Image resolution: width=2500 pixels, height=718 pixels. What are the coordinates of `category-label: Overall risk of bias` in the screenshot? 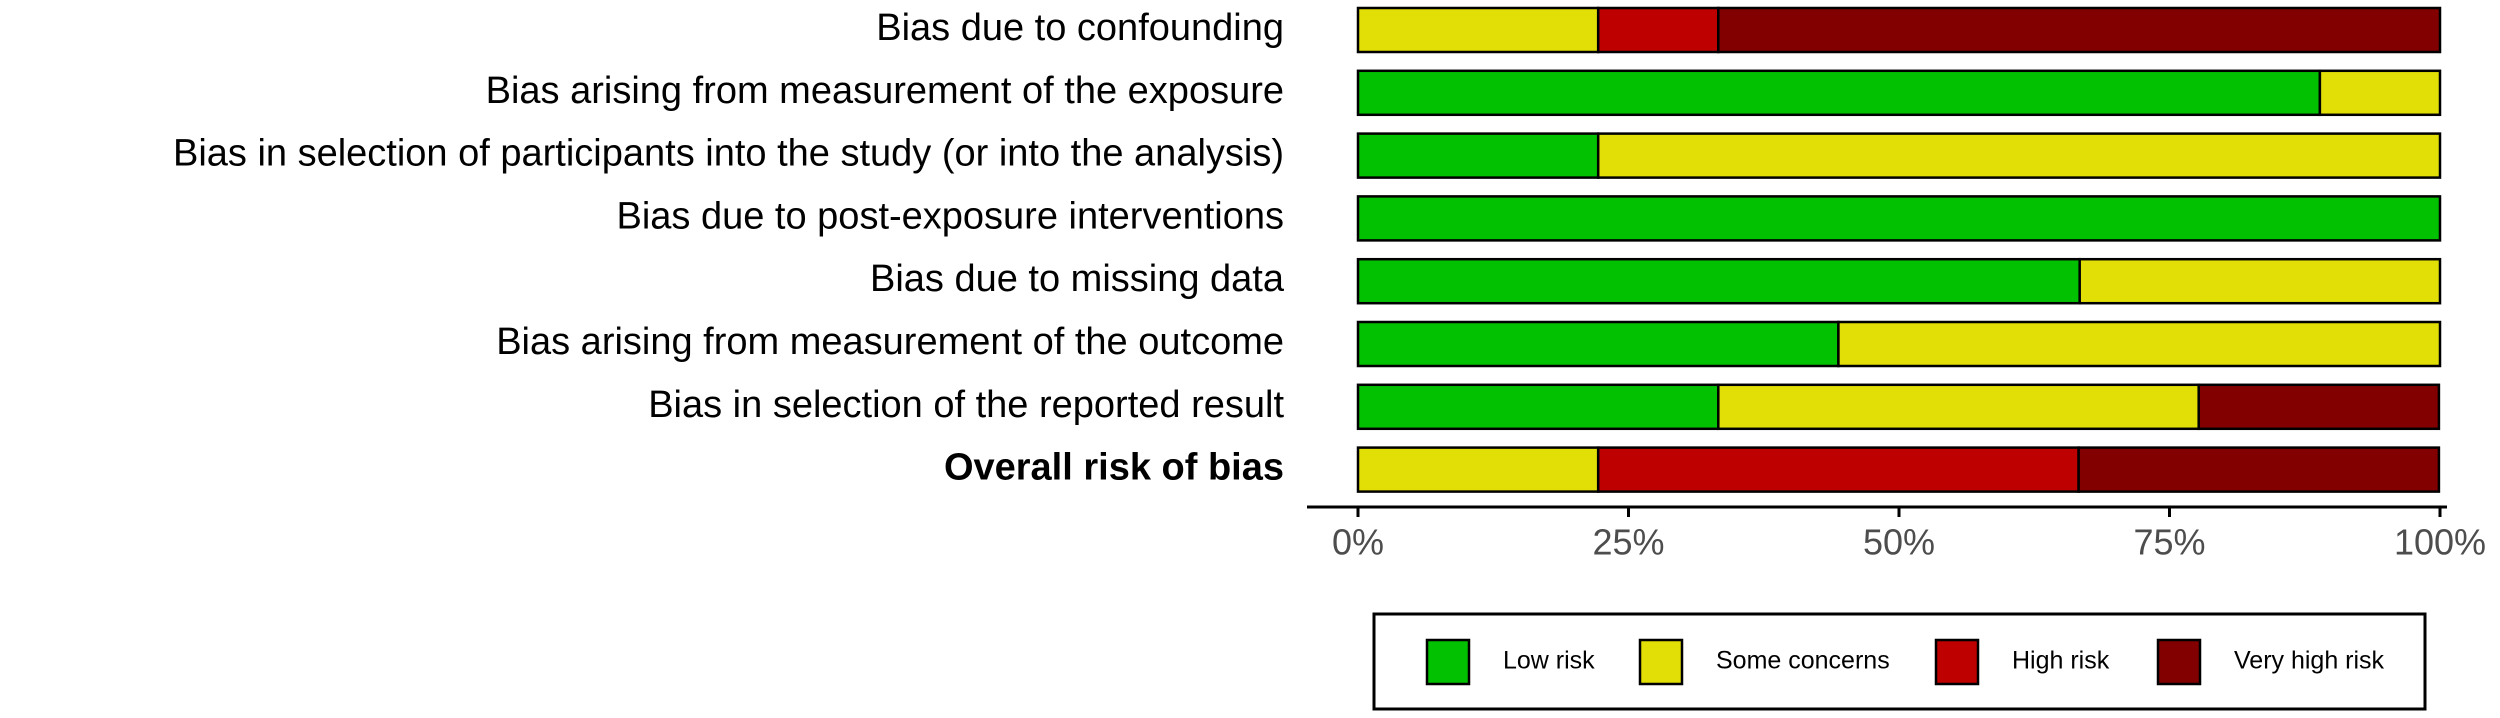 It's located at (1114, 468).